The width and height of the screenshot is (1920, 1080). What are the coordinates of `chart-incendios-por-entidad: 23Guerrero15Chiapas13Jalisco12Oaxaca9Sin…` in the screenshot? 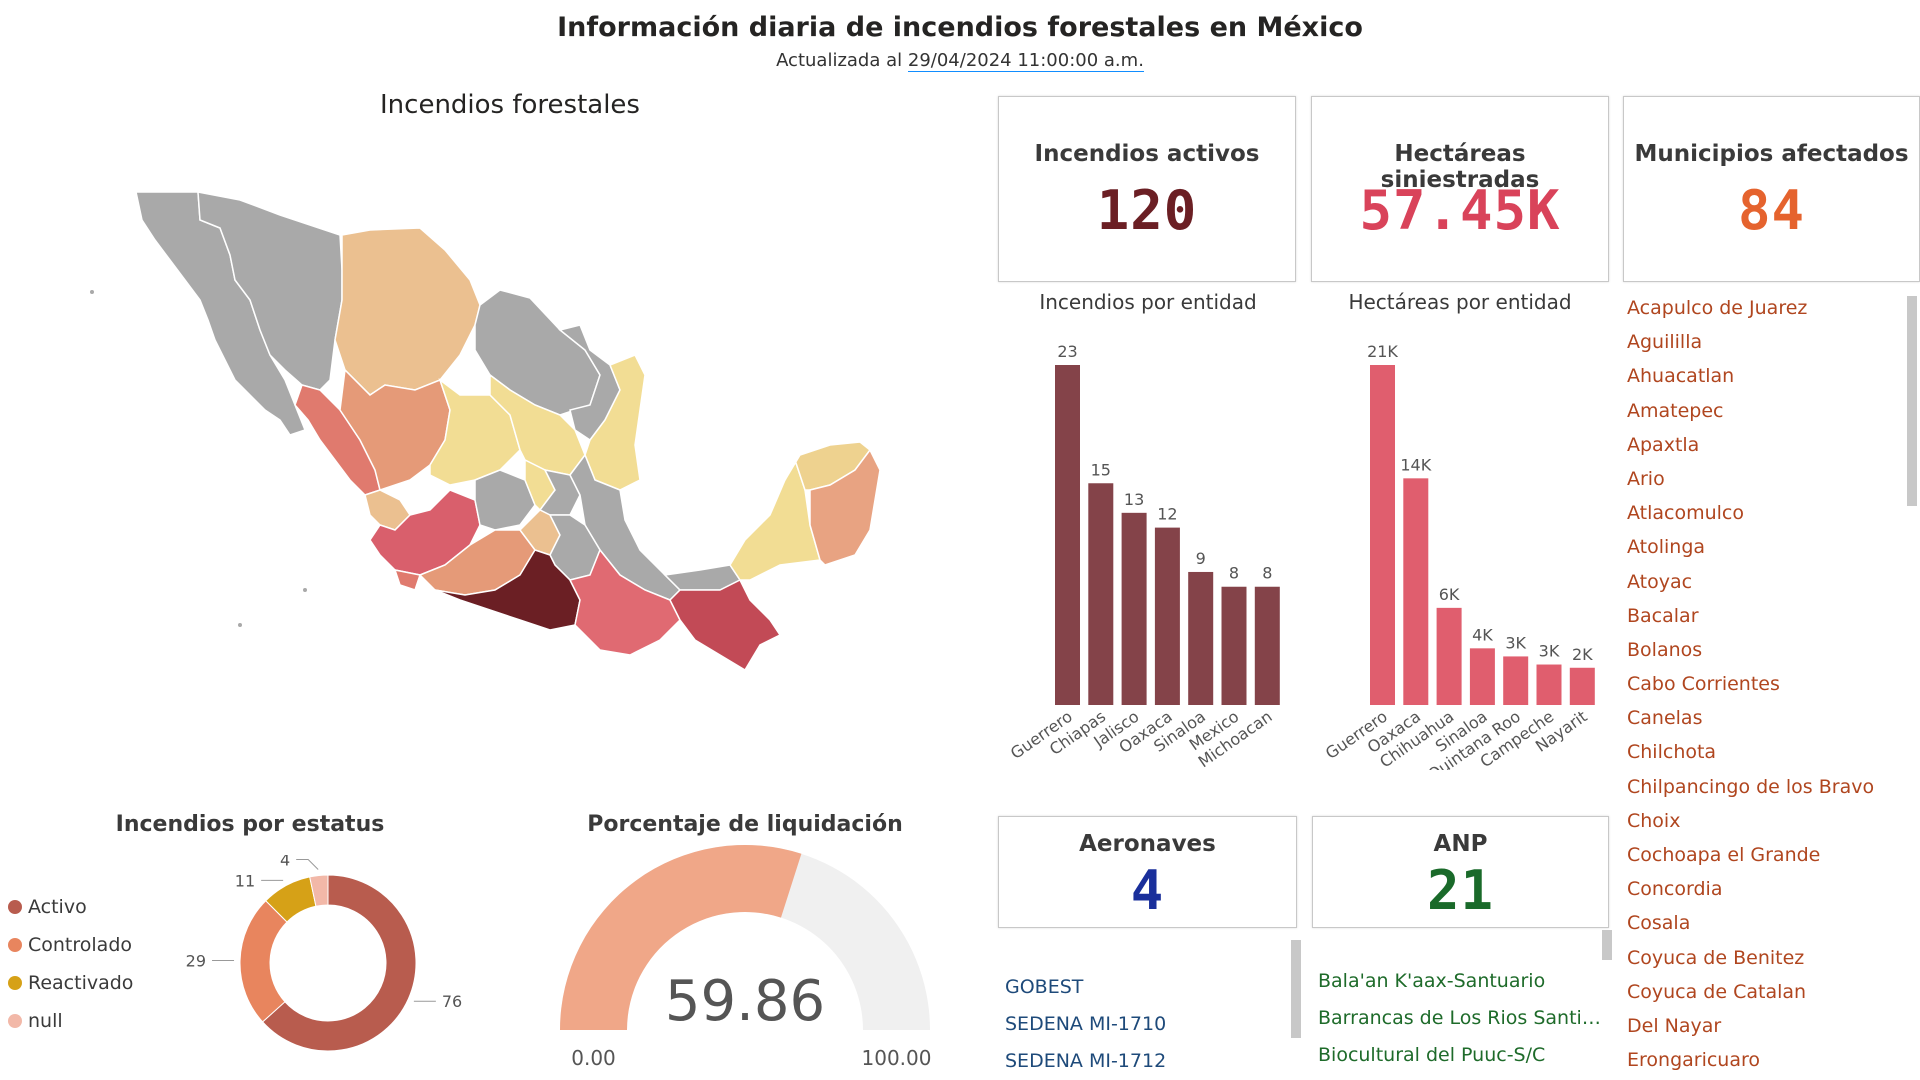 It's located at (1150, 545).